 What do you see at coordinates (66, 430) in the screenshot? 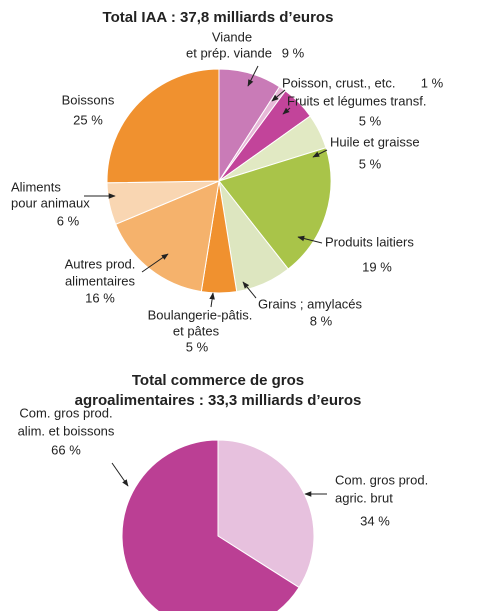
I see `slice-label: alim. et boissons` at bounding box center [66, 430].